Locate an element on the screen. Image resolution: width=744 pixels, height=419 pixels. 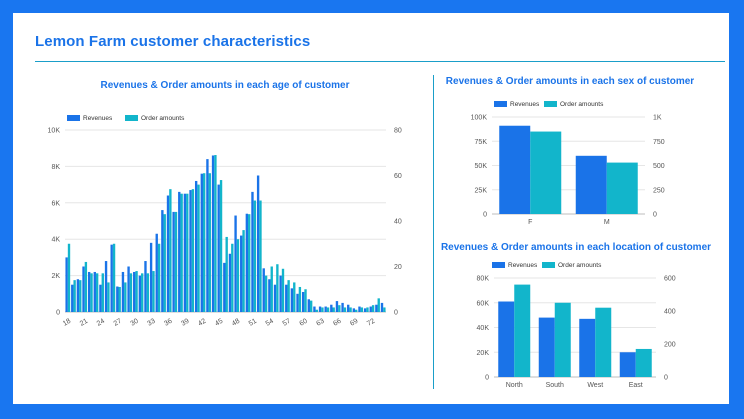
y-right-tick-label: 20 is located at coordinates (398, 267).